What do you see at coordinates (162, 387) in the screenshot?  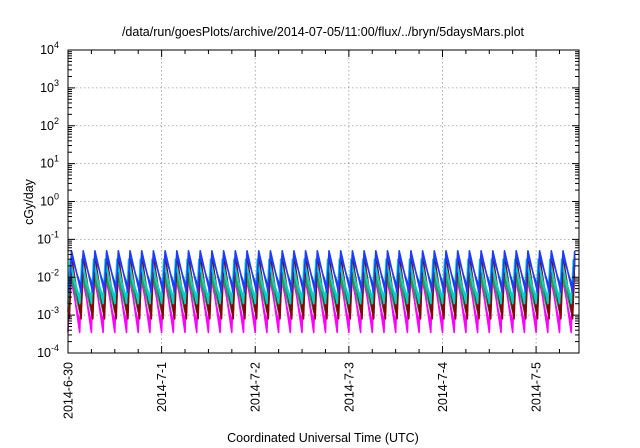 I see `x-tick-label: 2014-7-1` at bounding box center [162, 387].